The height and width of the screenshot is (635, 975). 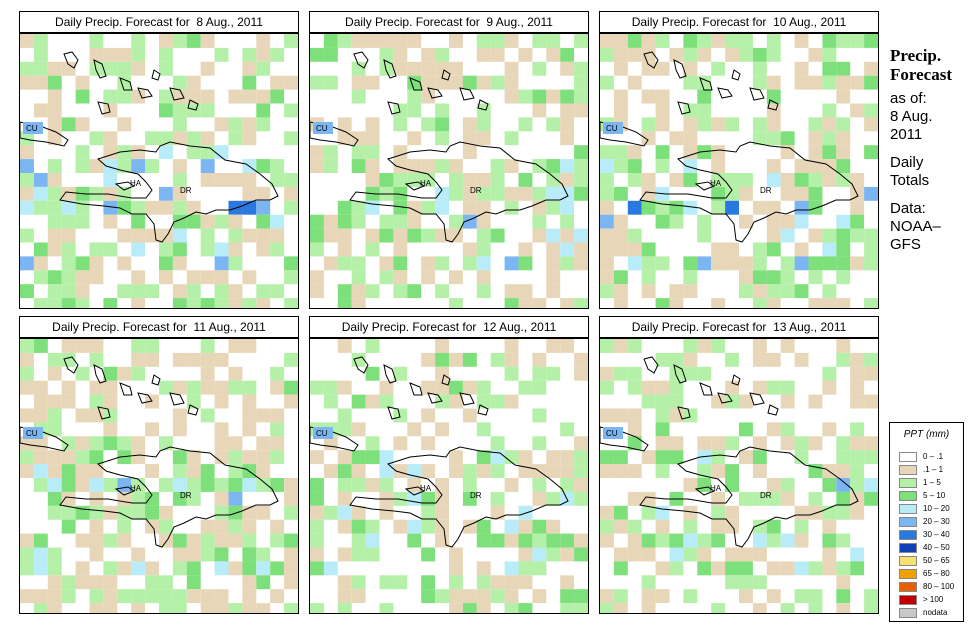 What do you see at coordinates (705, 186) in the screenshot?
I see `gonave-coastline` at bounding box center [705, 186].